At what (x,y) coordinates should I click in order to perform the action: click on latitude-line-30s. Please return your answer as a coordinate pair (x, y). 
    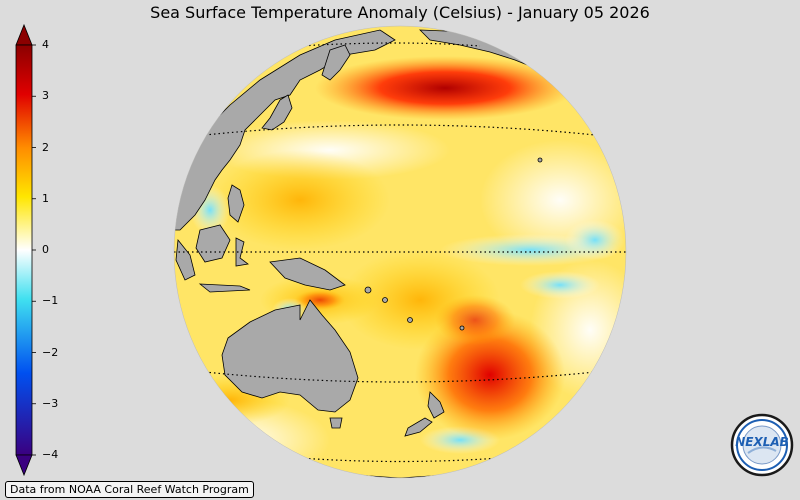
    Looking at the image, I should click on (400, 377).